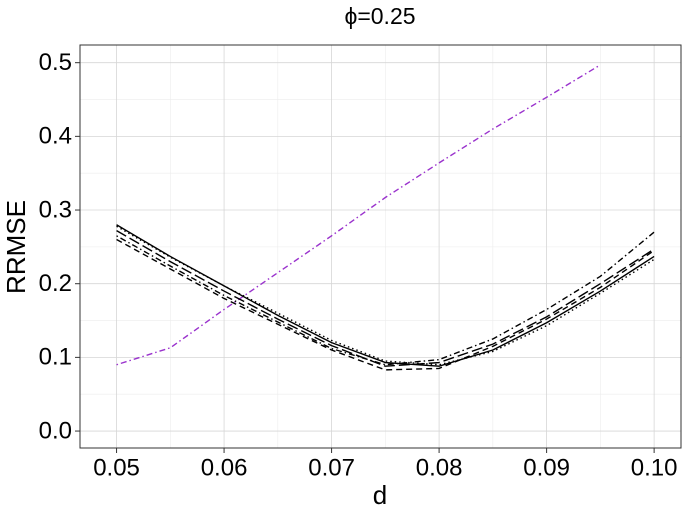 The image size is (689, 518). What do you see at coordinates (224, 467) in the screenshot?
I see `x-tick-label: 0.06` at bounding box center [224, 467].